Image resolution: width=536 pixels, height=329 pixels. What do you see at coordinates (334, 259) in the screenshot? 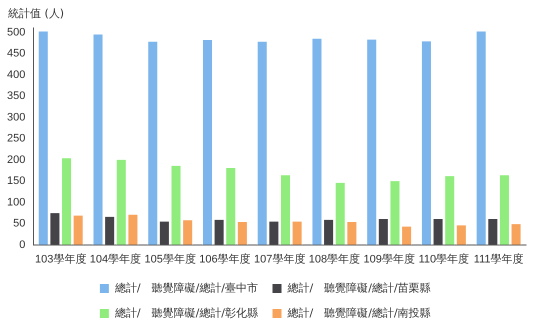
I see `x-tick-label: 108學年度` at bounding box center [334, 259].